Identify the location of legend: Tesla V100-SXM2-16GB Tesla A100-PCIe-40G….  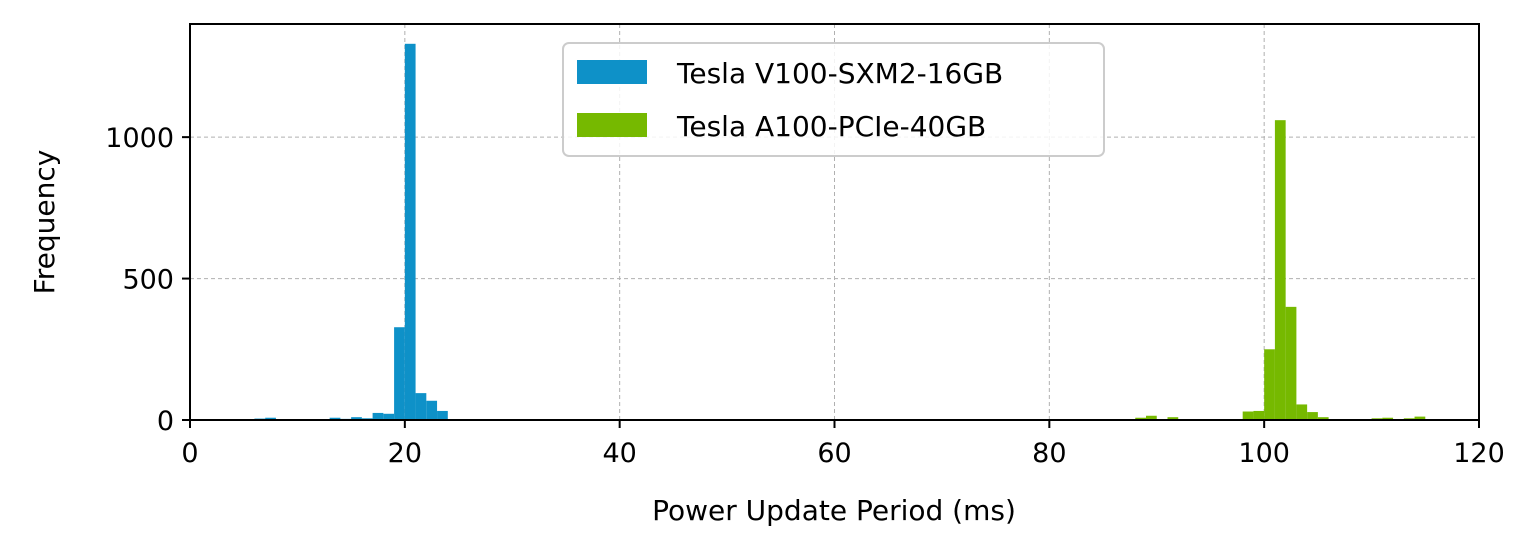
(833, 99).